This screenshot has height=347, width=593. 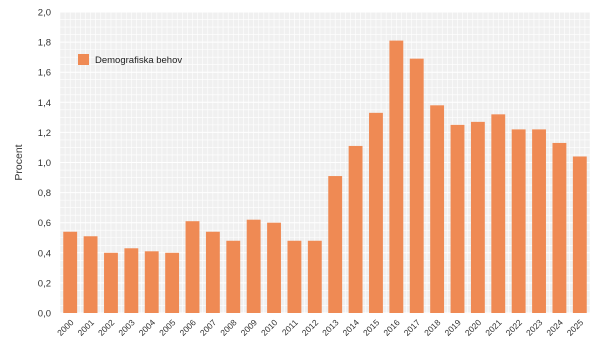 I want to click on bar-2024, so click(x=559, y=227).